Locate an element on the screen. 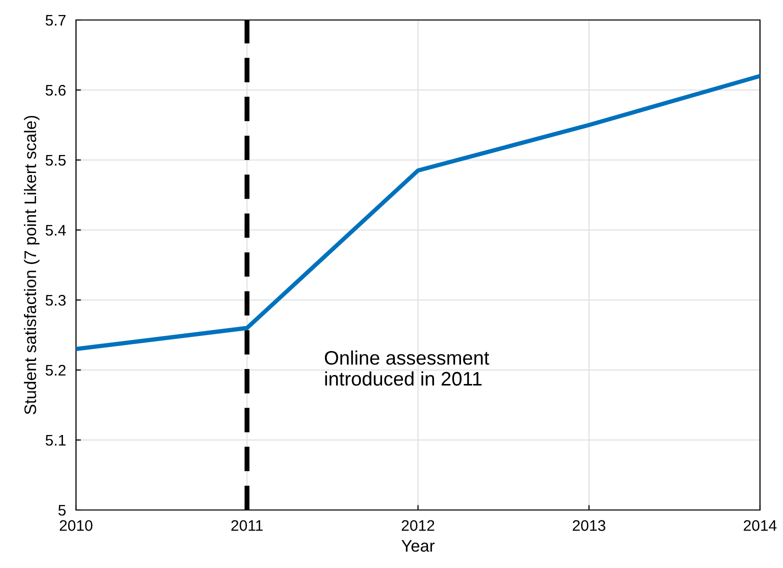 The image size is (783, 568). y-tick-label: 5.7 is located at coordinates (56, 20).